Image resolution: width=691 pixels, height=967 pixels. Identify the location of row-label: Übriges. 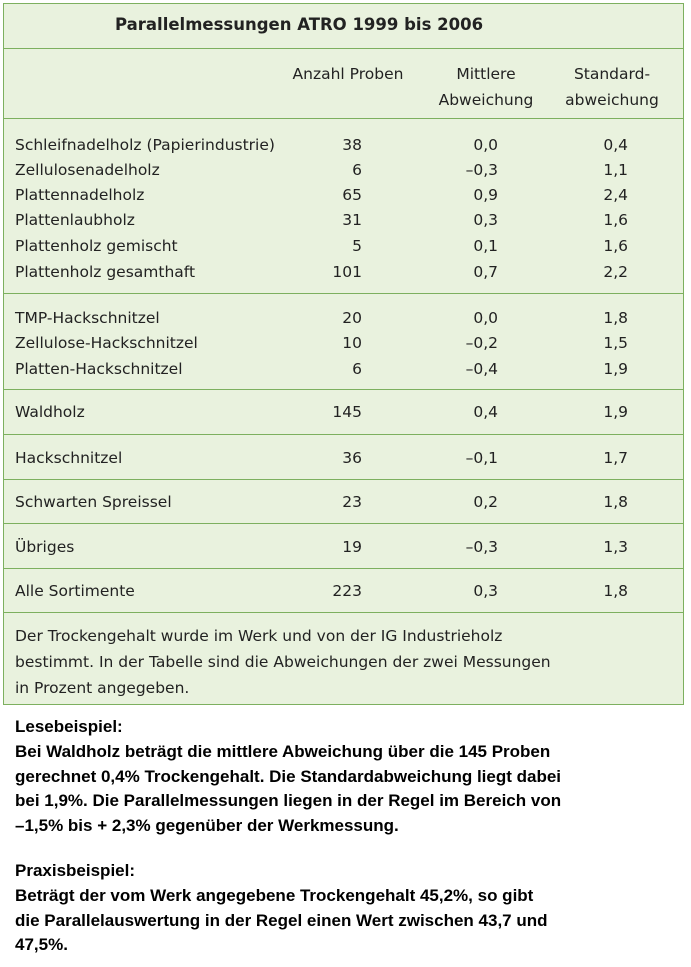
(45, 547).